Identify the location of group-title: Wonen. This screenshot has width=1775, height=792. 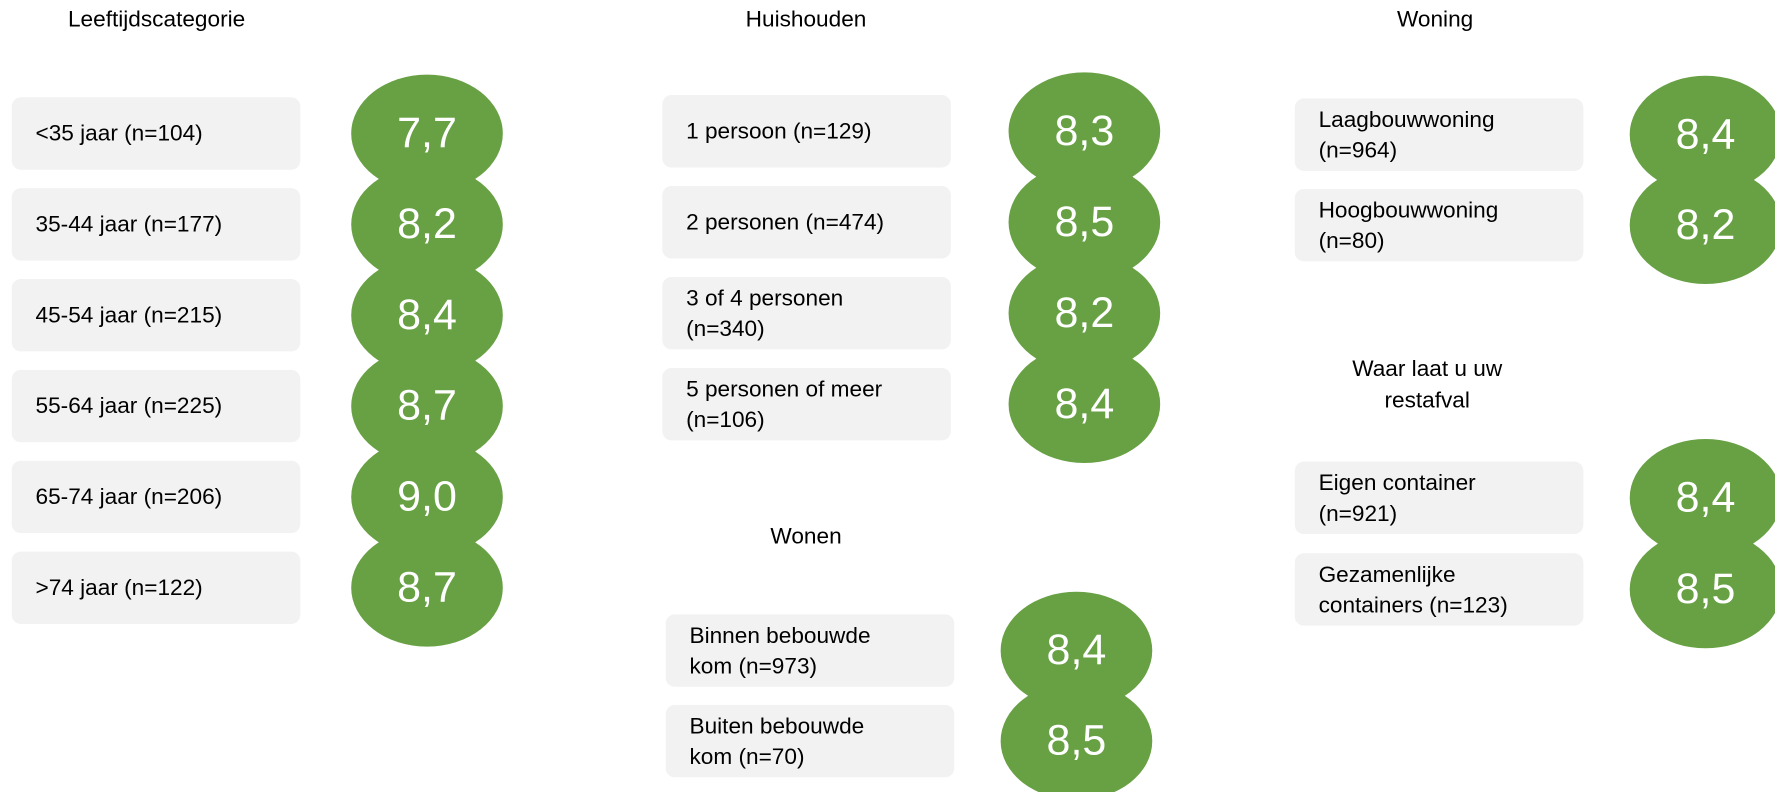
(805, 535).